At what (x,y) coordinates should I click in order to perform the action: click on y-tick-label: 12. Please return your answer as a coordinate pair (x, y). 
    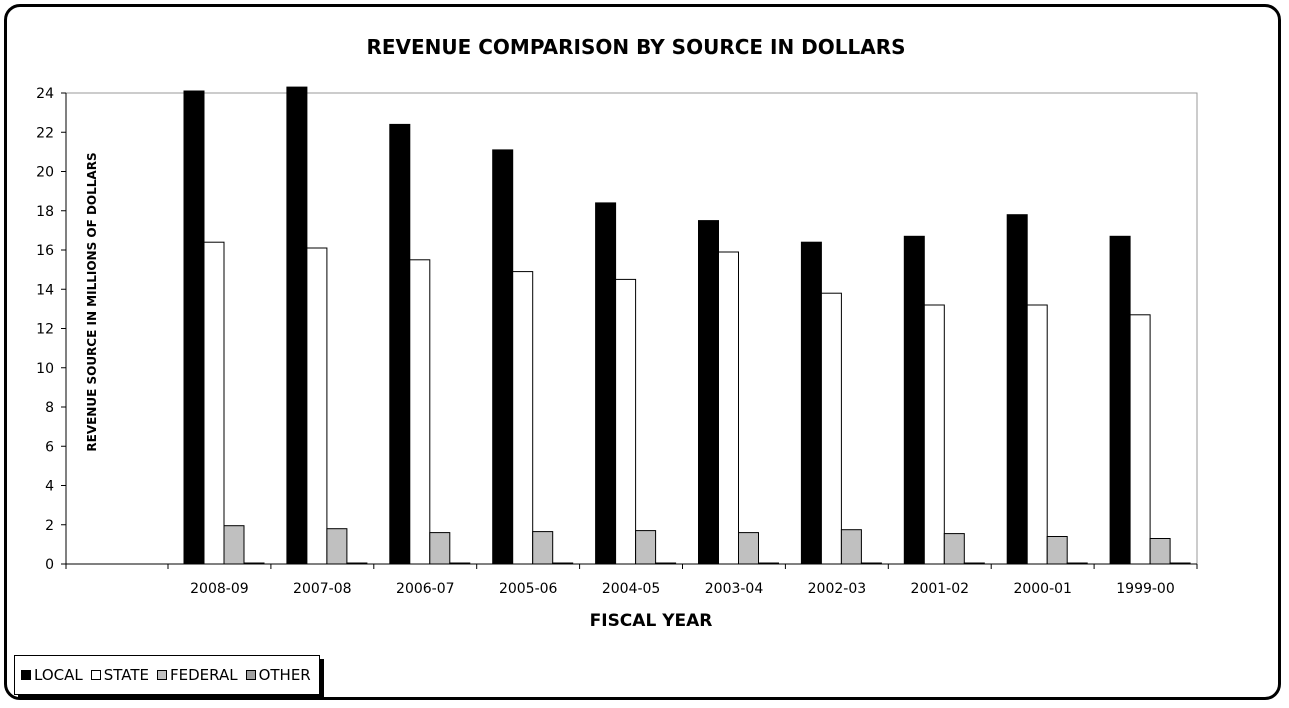
    Looking at the image, I should click on (45, 330).